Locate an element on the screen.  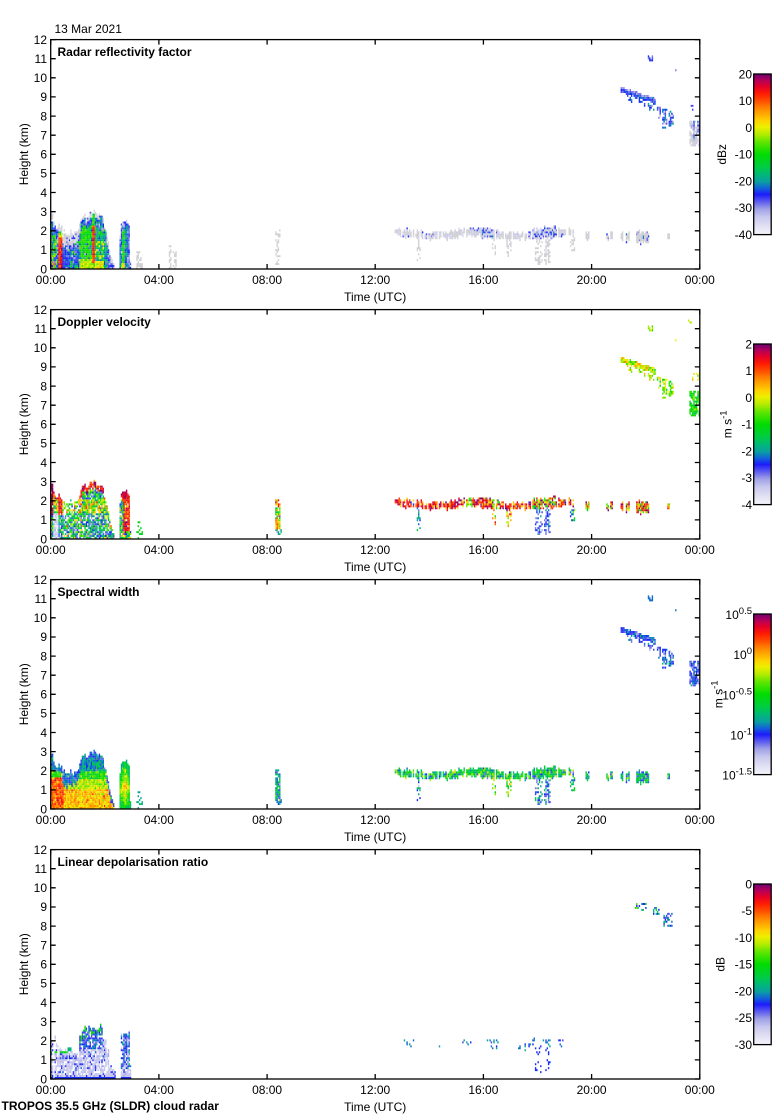
svg-text: -40 is located at coordinates (744, 235).